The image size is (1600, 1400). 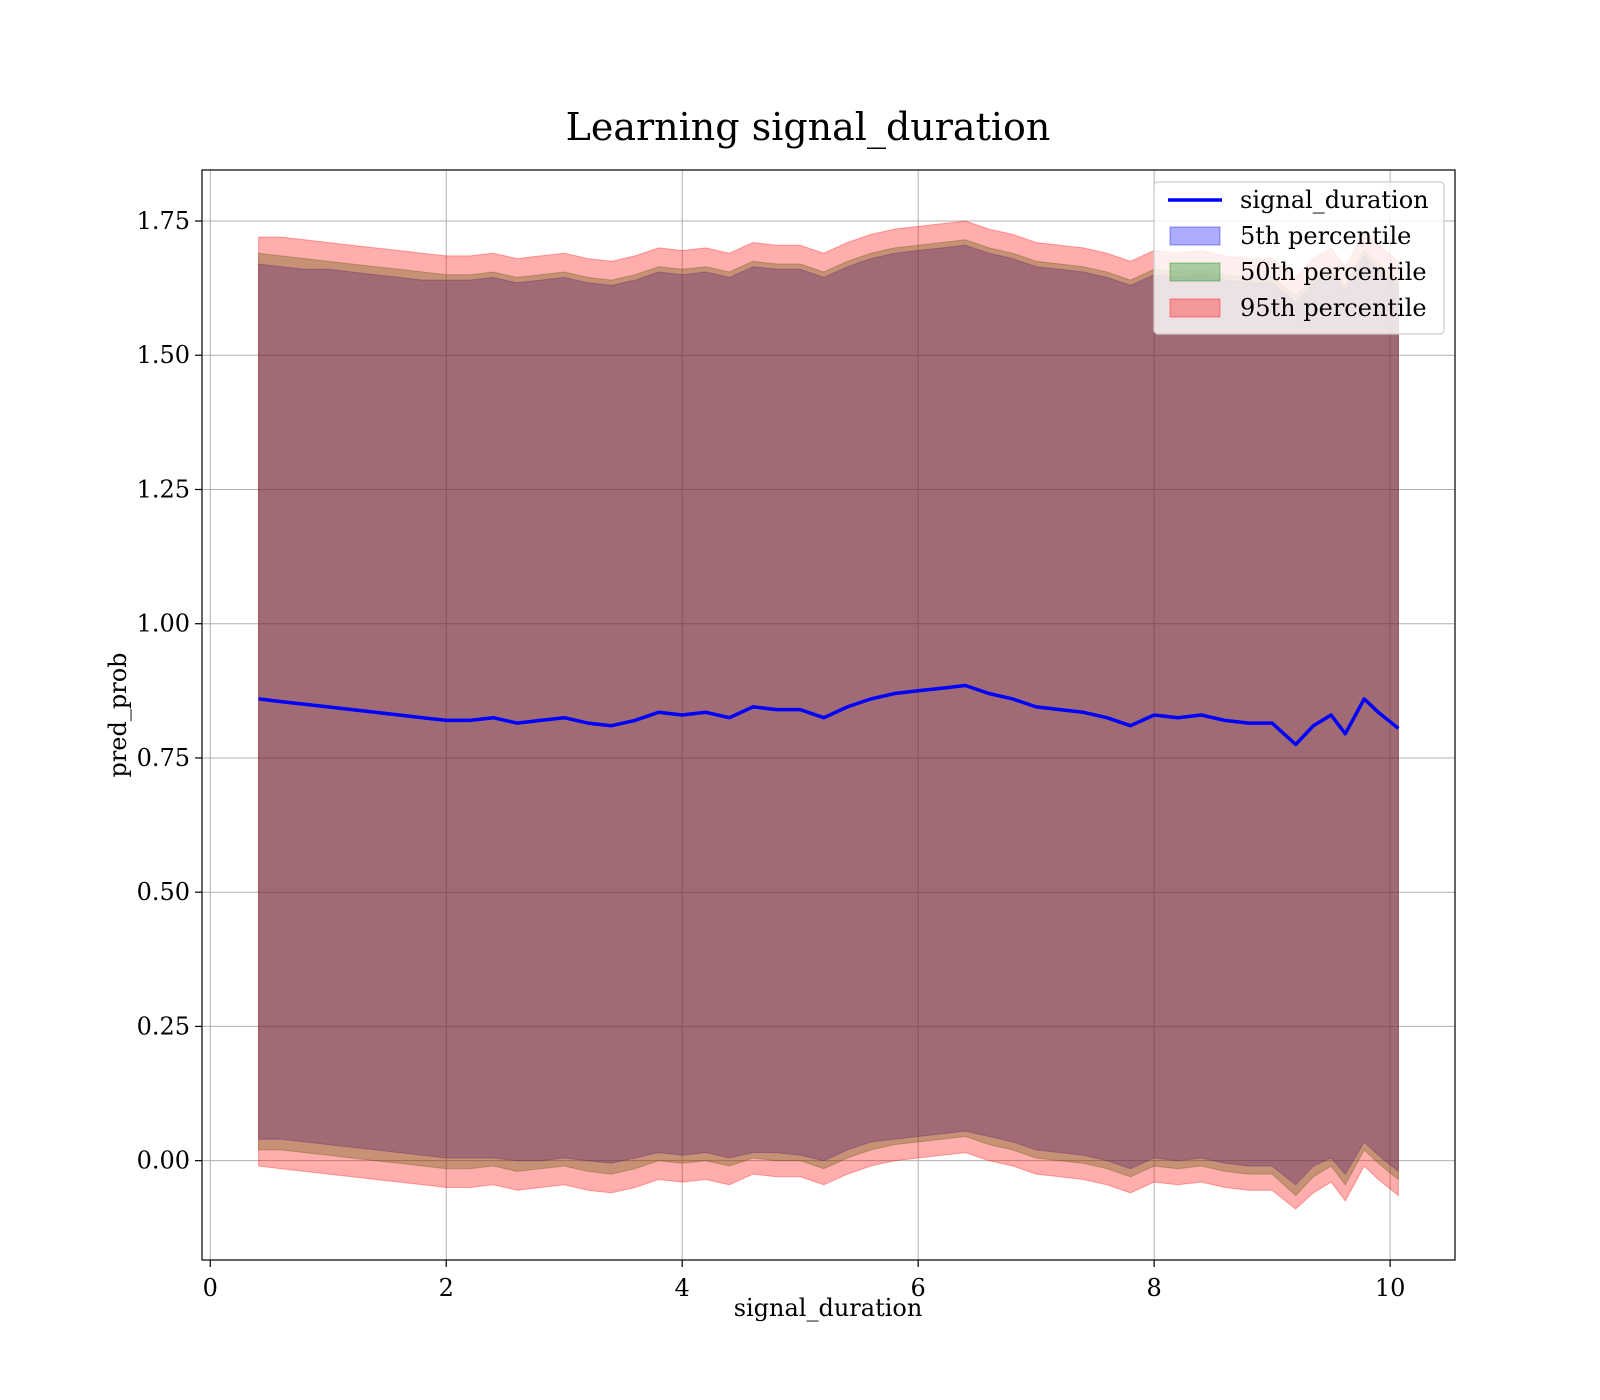 What do you see at coordinates (1333, 308) in the screenshot?
I see `legend-label-95th-percentile: 95th percentile` at bounding box center [1333, 308].